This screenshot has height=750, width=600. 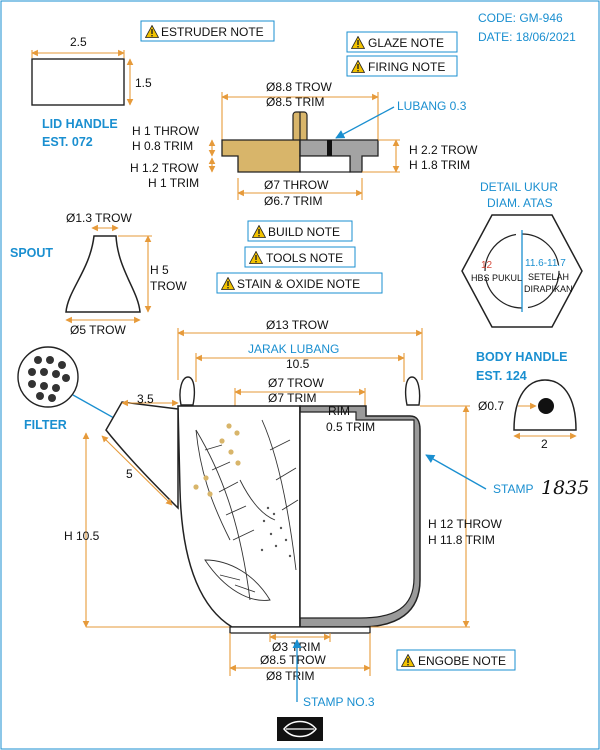 I want to click on leaf-pattern, so click(x=247, y=510).